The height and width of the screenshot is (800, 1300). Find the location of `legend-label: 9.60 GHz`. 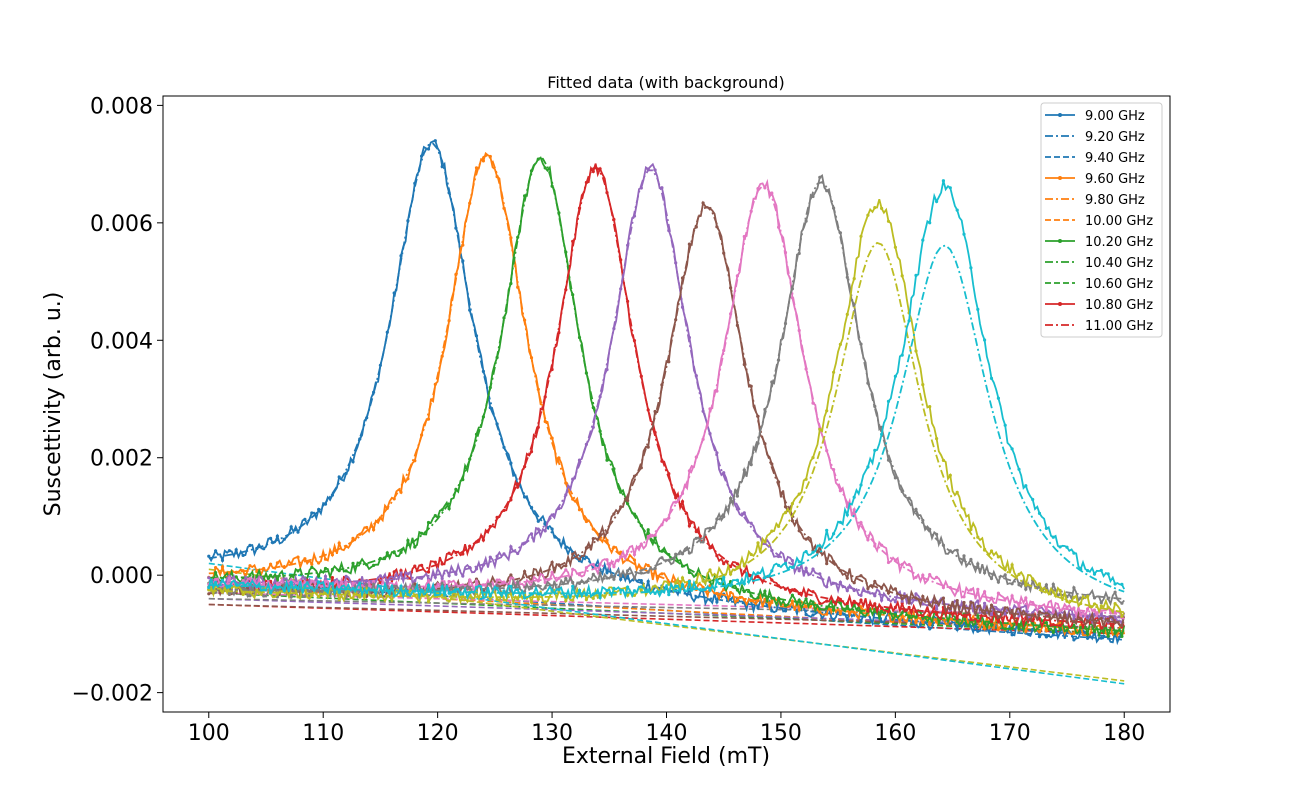

legend-label: 9.60 GHz is located at coordinates (1115, 179).